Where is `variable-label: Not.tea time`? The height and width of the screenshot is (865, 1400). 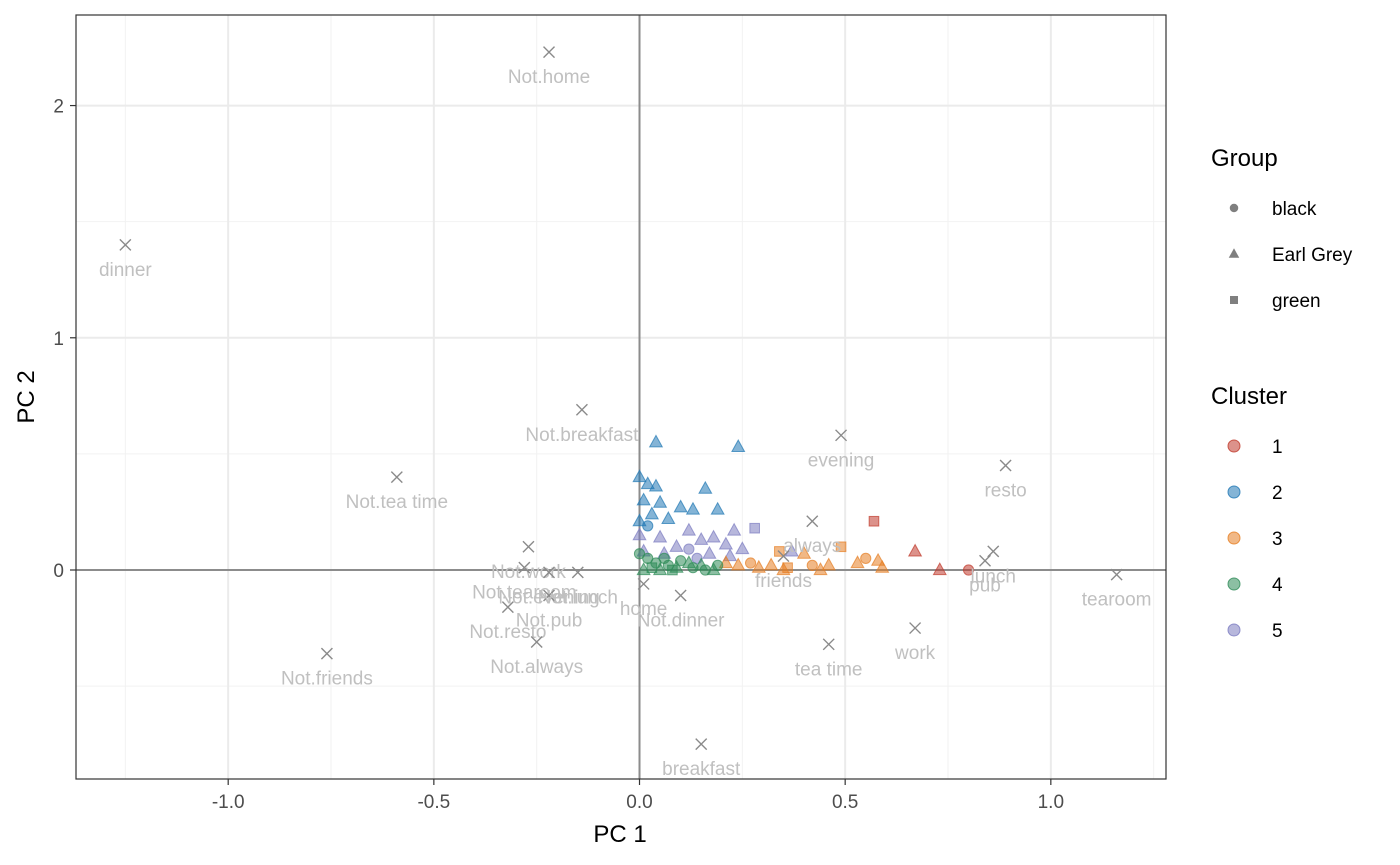
variable-label: Not.tea time is located at coordinates (397, 502).